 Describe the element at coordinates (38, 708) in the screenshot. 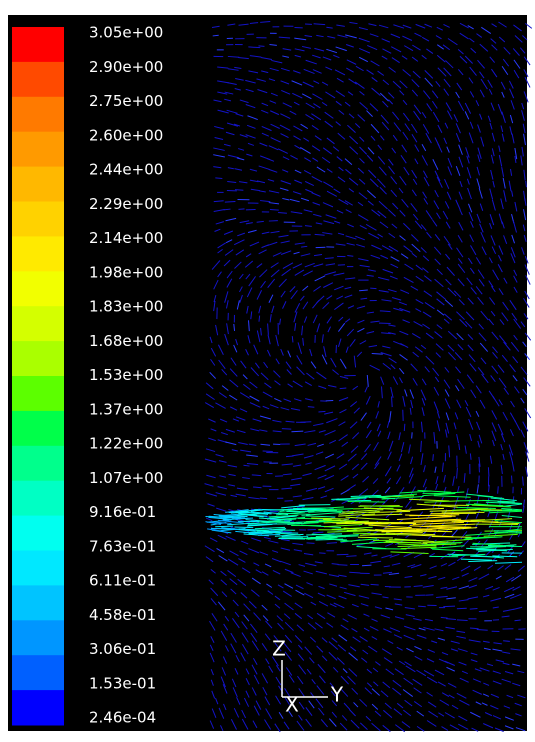

I see `color-band` at that location.